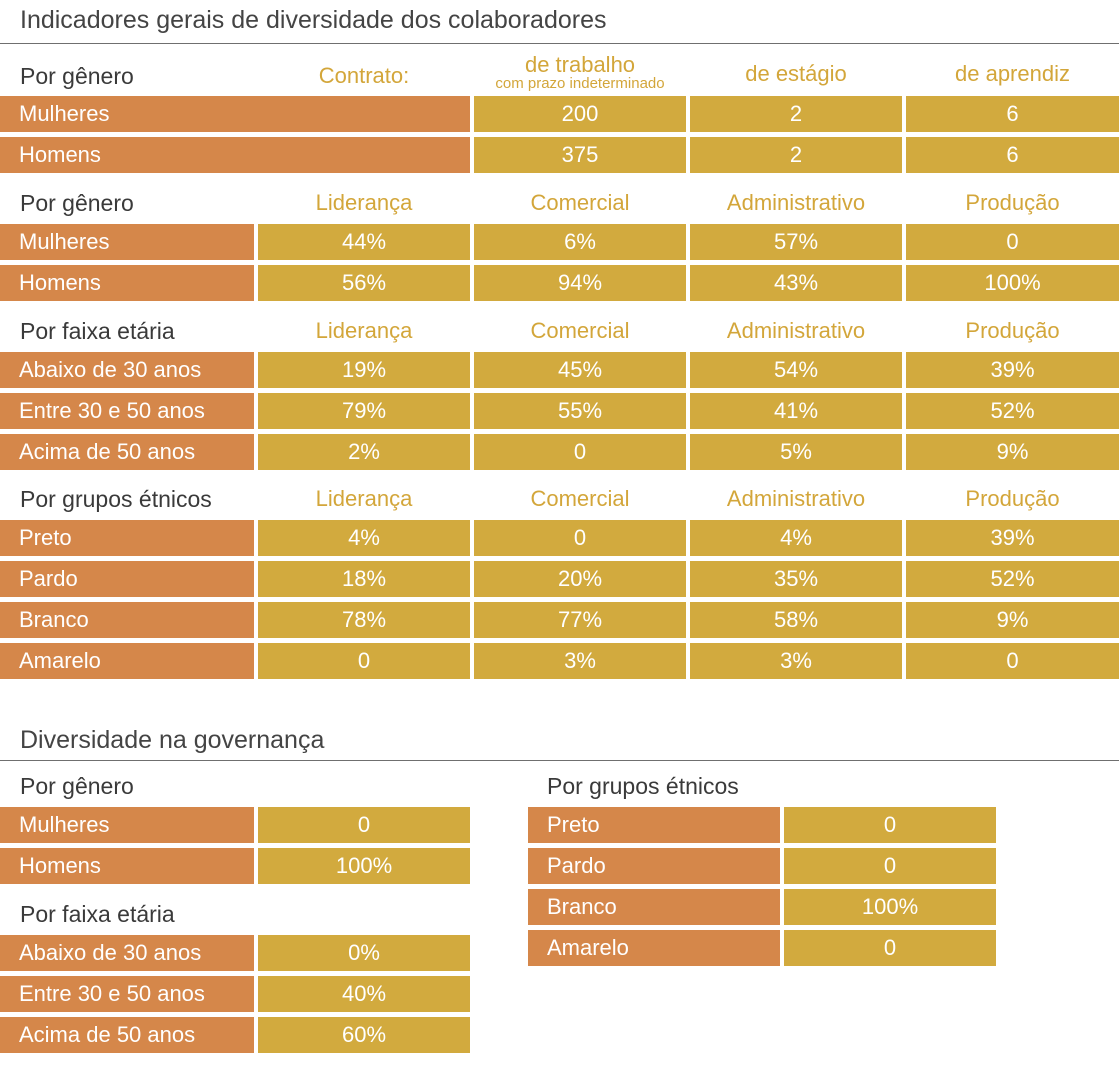 This screenshot has width=1119, height=1073. I want to click on row-label-gender-homens: Homens, so click(127, 283).